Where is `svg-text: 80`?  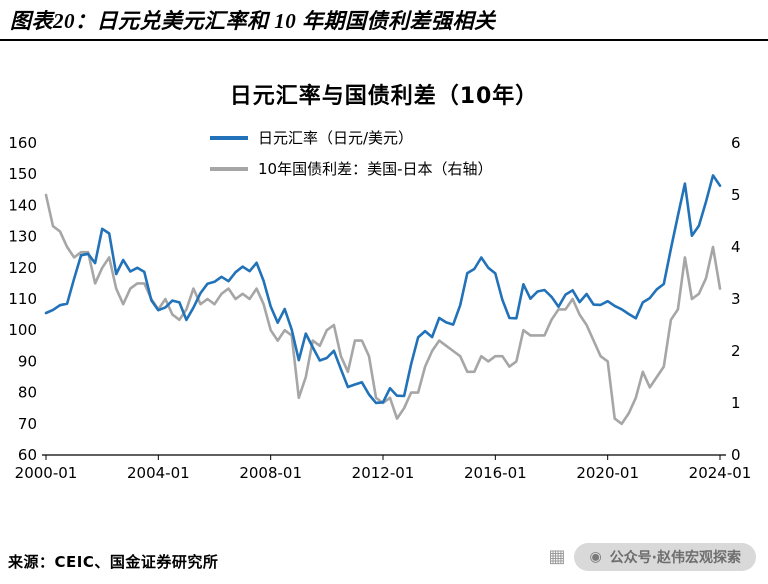
svg-text: 80 is located at coordinates (27, 393).